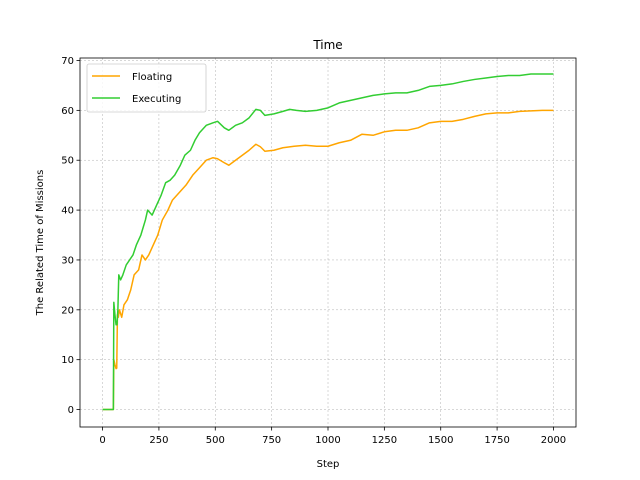 The height and width of the screenshot is (480, 640). Describe the element at coordinates (553, 440) in the screenshot. I see `x-tick-label: 2000` at that location.